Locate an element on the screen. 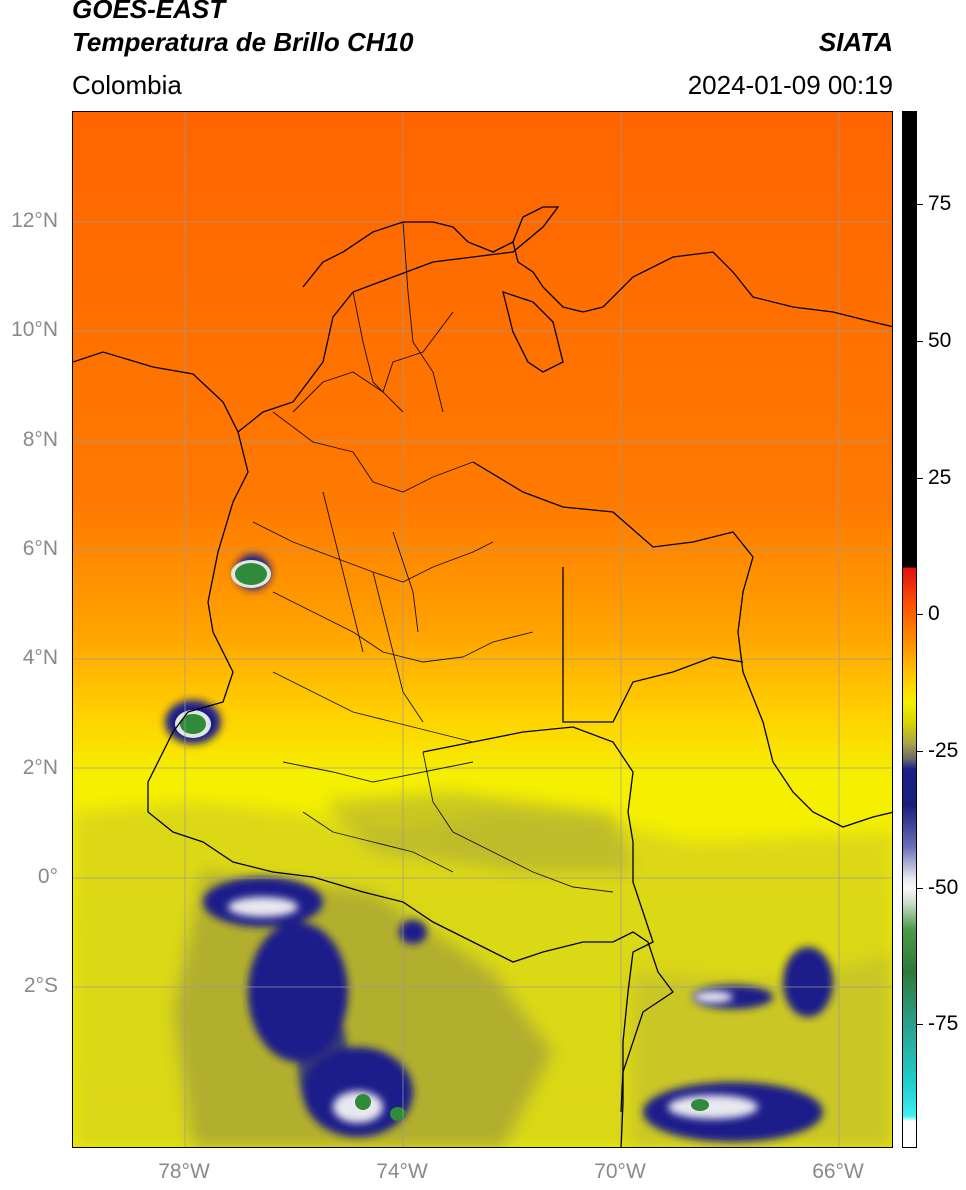 The image size is (966, 1190). lat-label-4n: 4°N is located at coordinates (40, 657).